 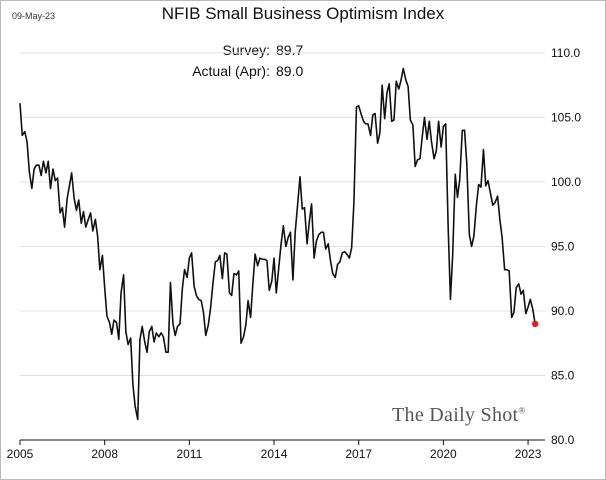 What do you see at coordinates (565, 53) in the screenshot?
I see `y-tick-label: 110.0` at bounding box center [565, 53].